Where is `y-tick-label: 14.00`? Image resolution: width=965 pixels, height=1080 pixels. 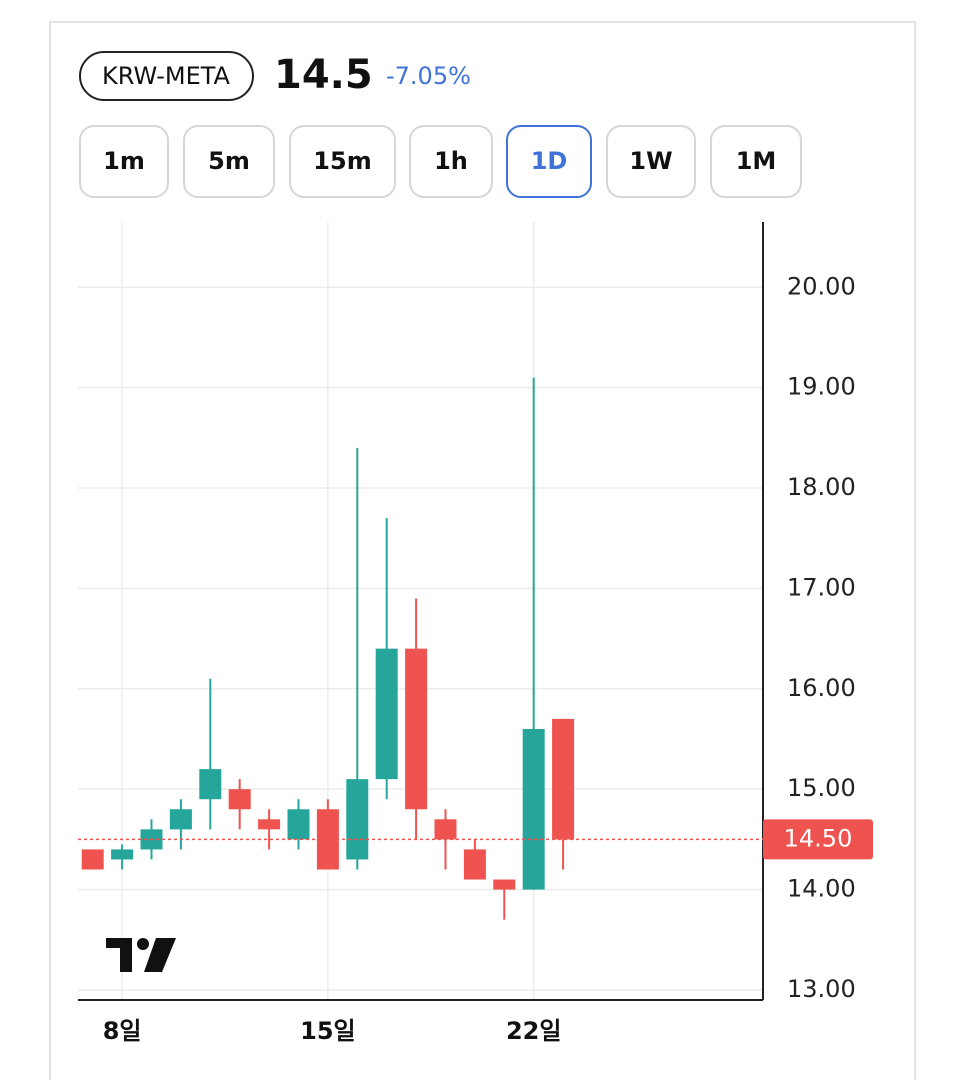
y-tick-label: 14.00 is located at coordinates (821, 889).